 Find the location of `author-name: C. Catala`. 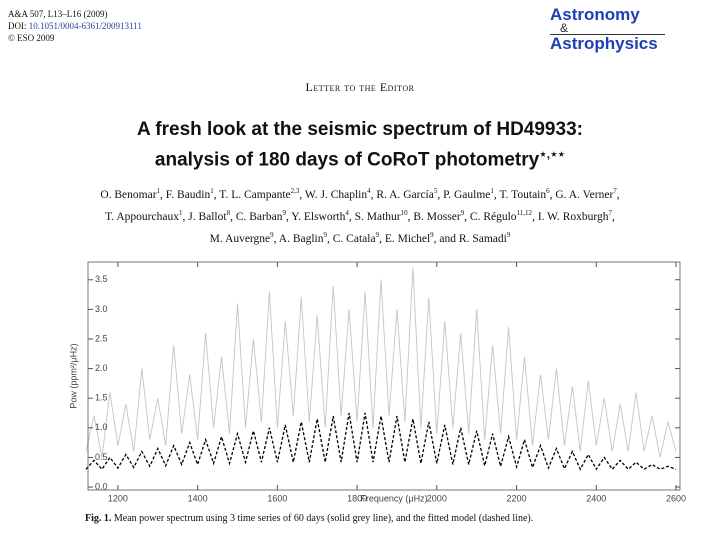

author-name: C. Catala is located at coordinates (354, 238).